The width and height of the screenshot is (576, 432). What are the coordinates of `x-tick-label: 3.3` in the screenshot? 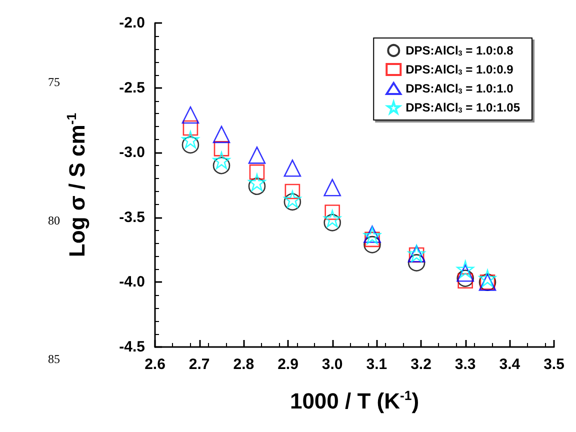 It's located at (465, 364).